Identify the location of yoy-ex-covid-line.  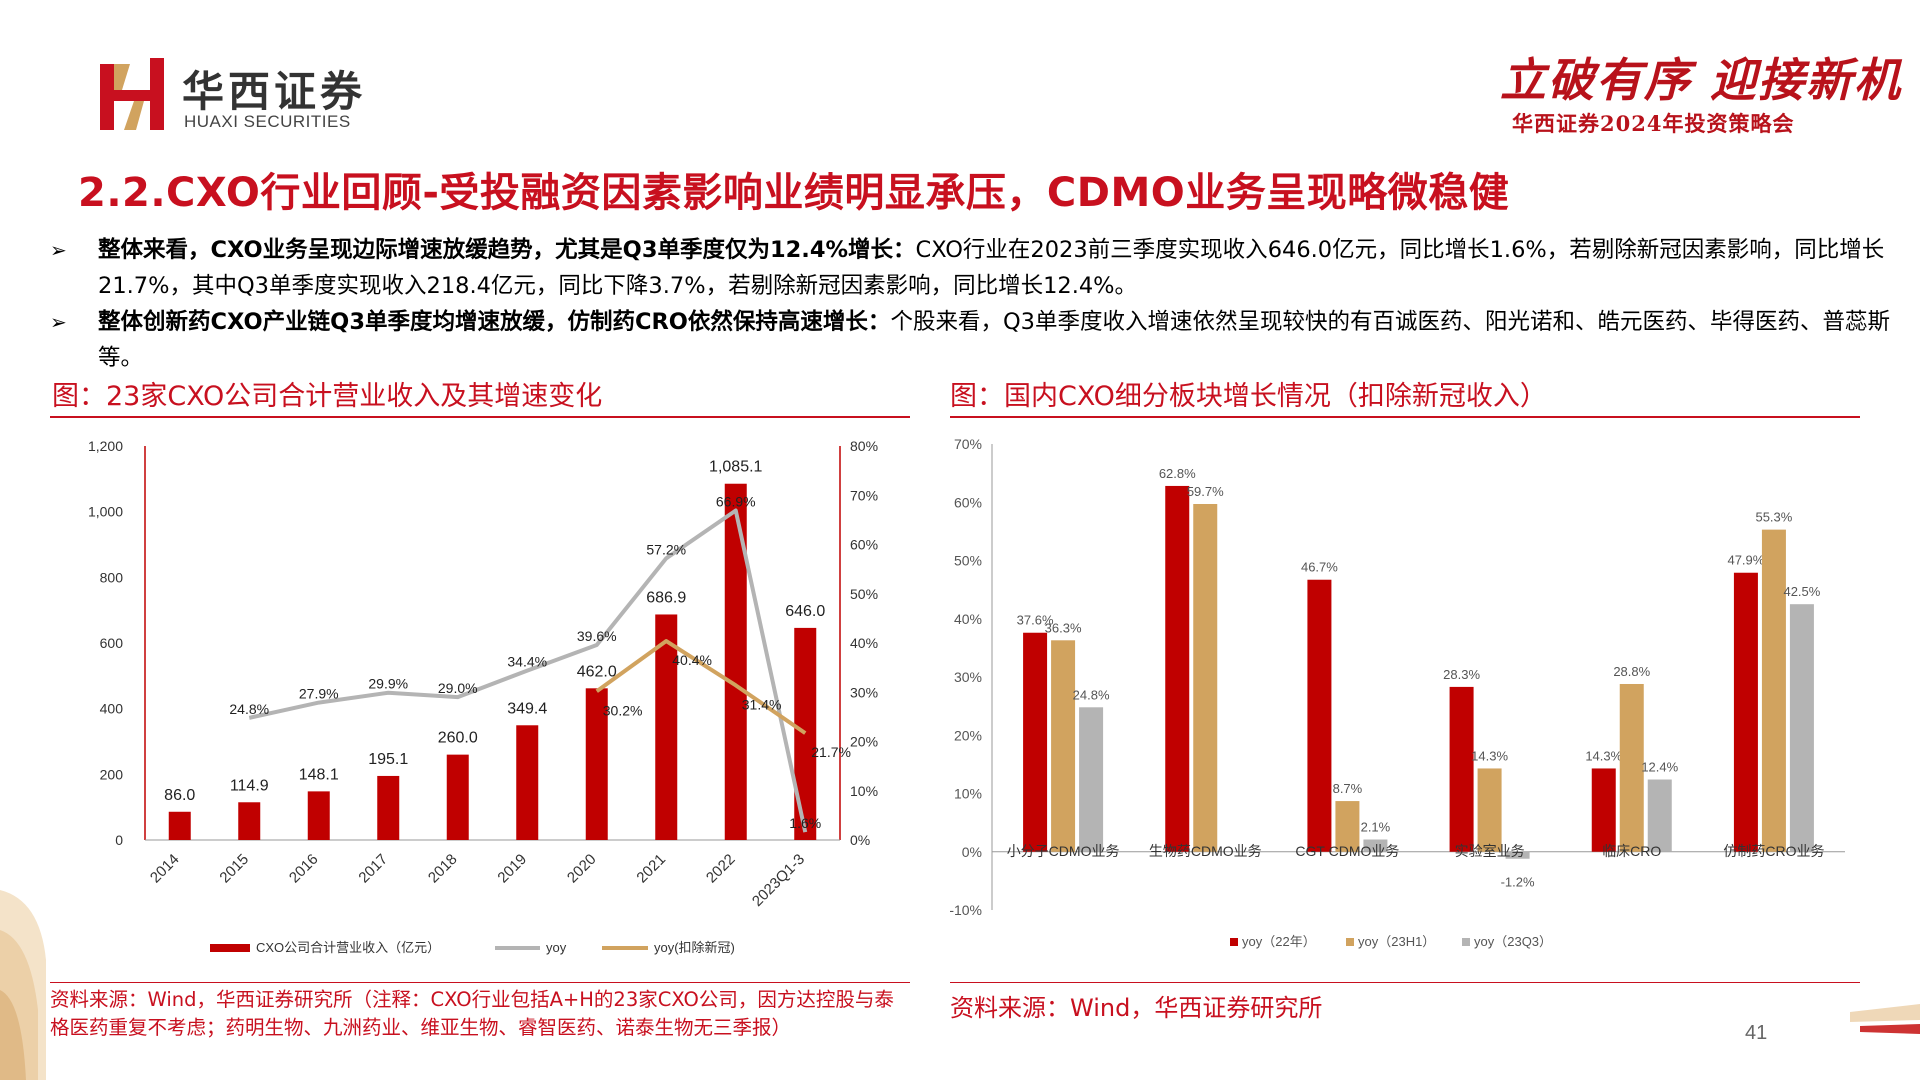
(701, 687).